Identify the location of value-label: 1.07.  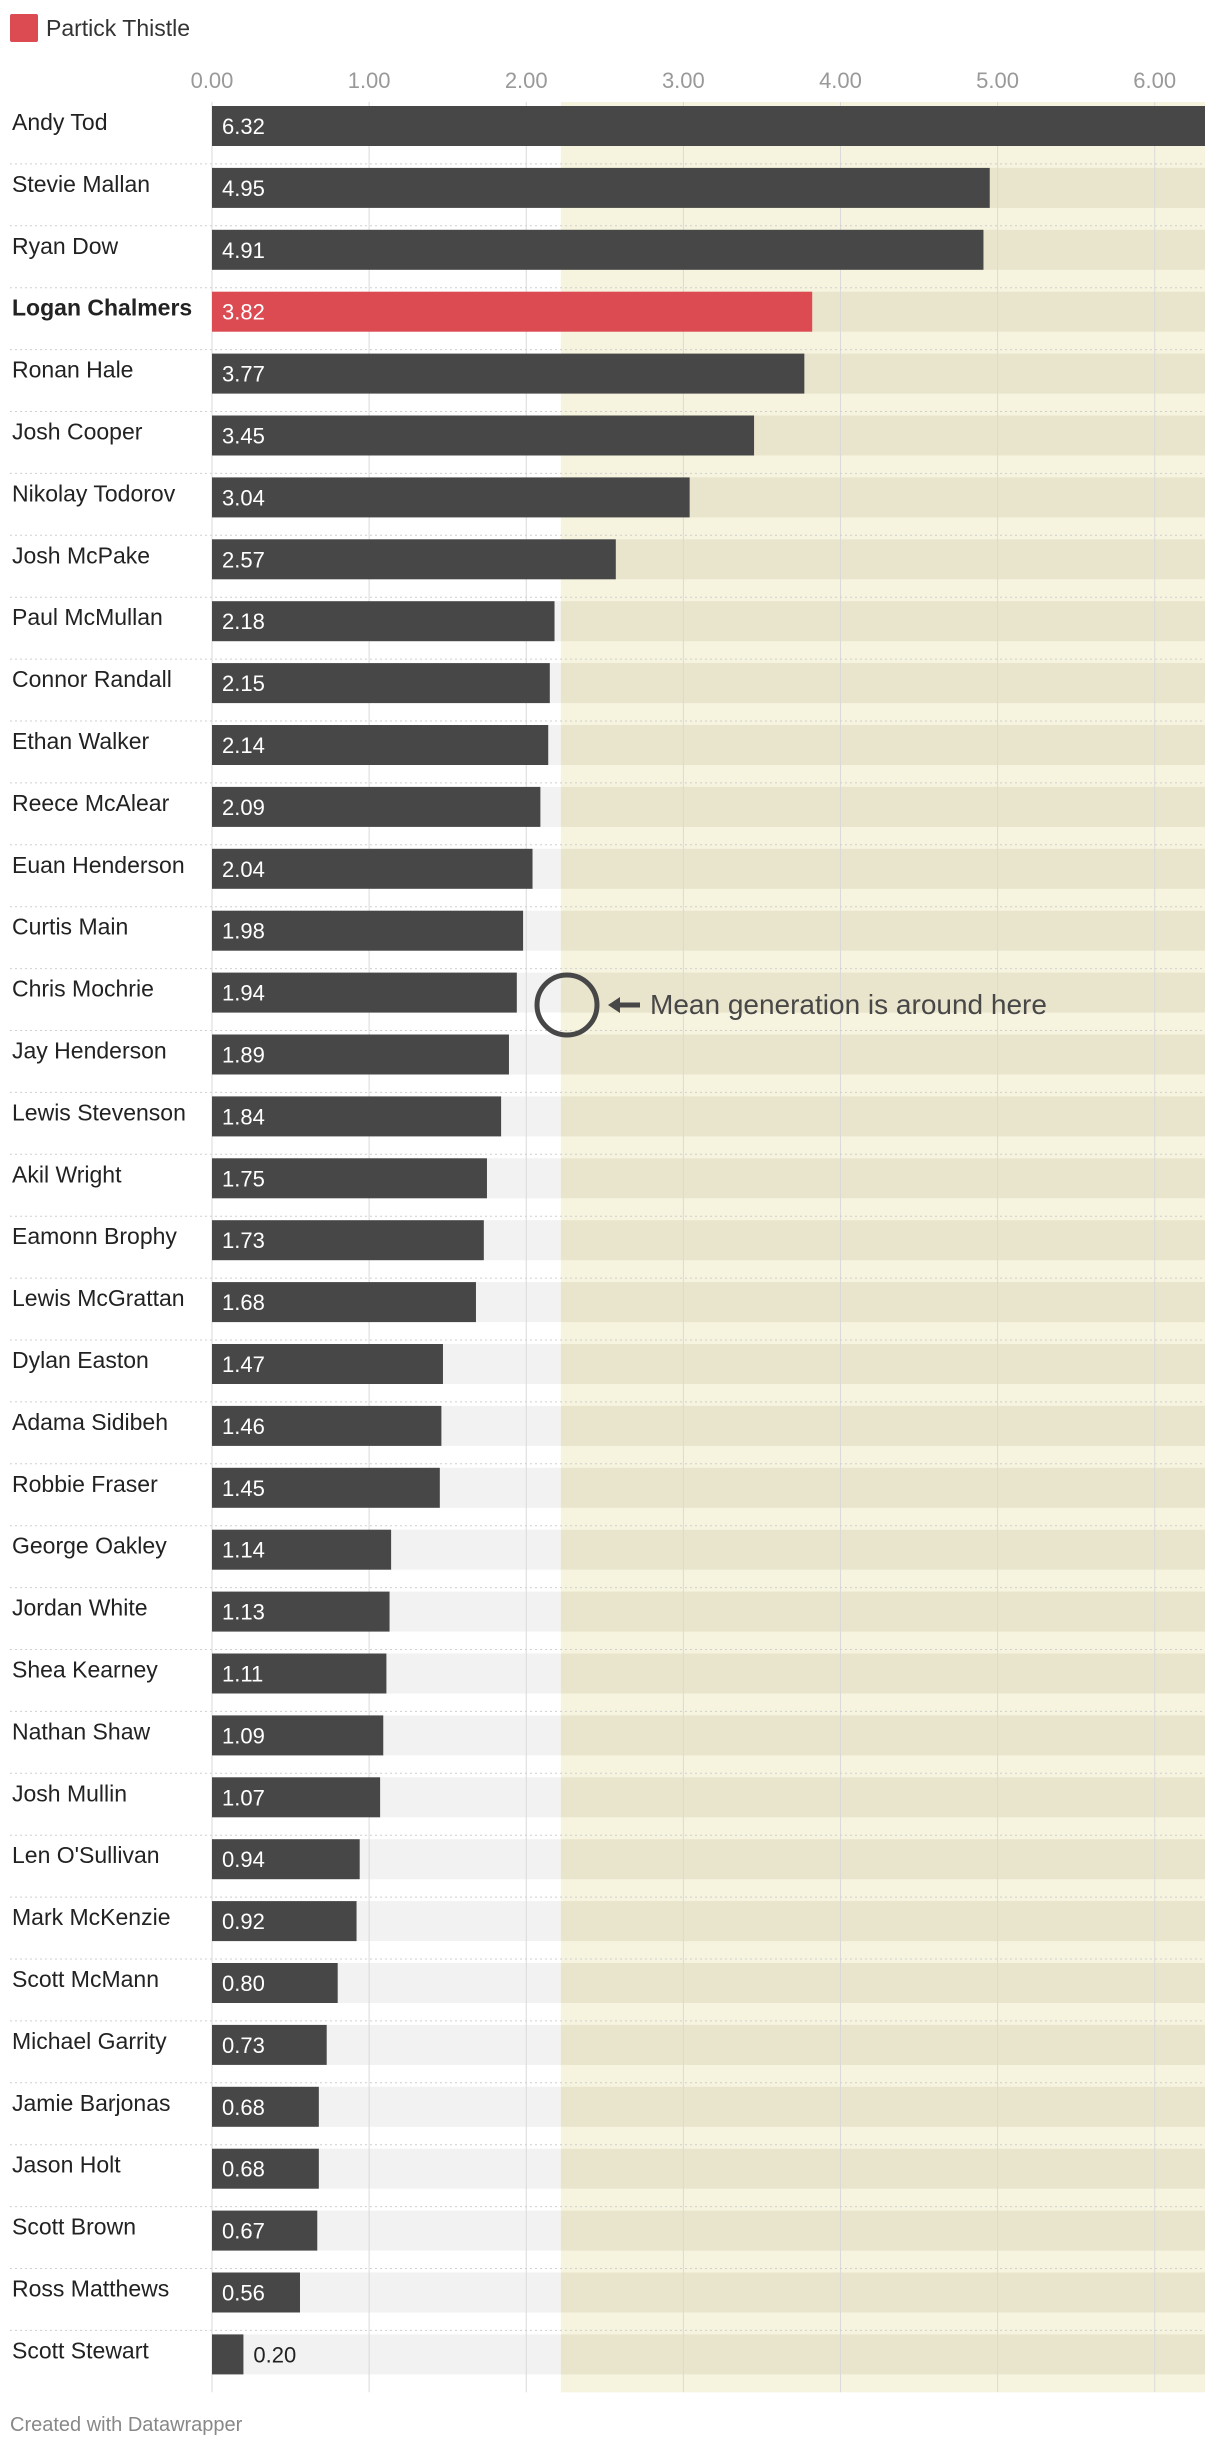
(243, 1797).